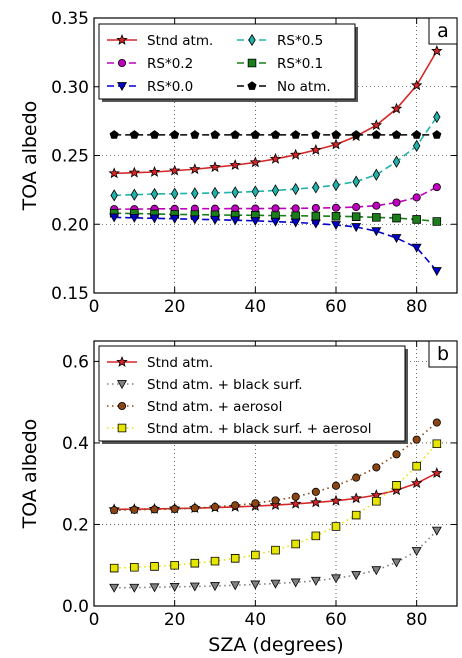 The width and height of the screenshot is (462, 658). What do you see at coordinates (75, 607) in the screenshot?
I see `y-tick-label: 0.0` at bounding box center [75, 607].